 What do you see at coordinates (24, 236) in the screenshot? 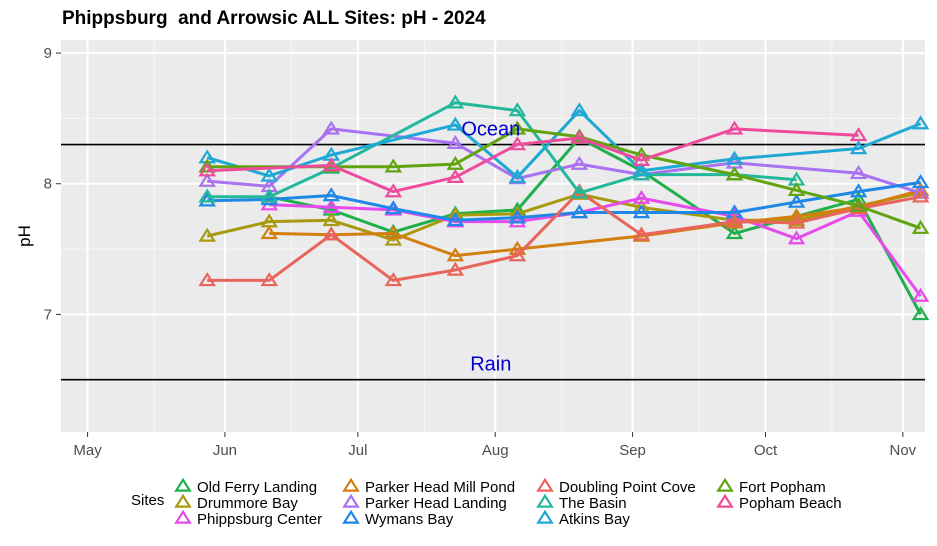
I see `y-axis-title: pH` at bounding box center [24, 236].